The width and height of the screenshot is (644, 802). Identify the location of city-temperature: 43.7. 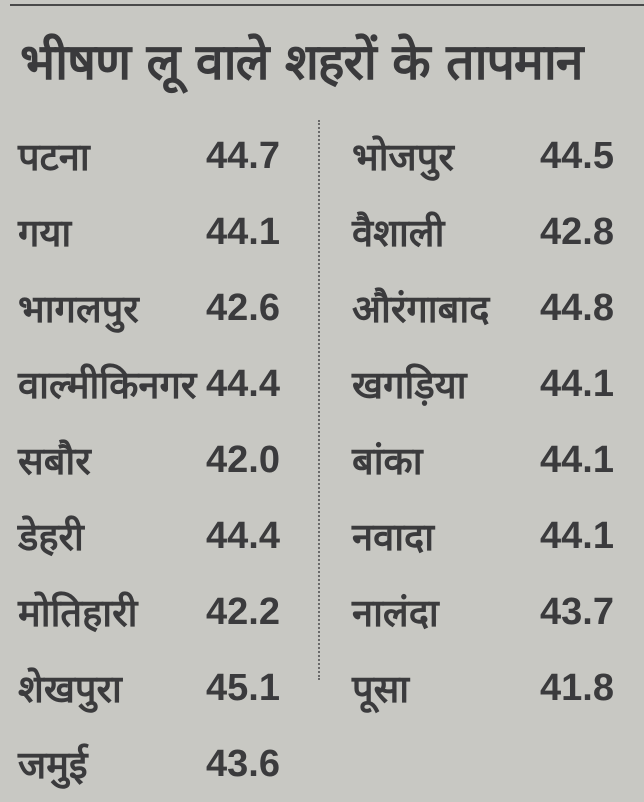
(577, 611).